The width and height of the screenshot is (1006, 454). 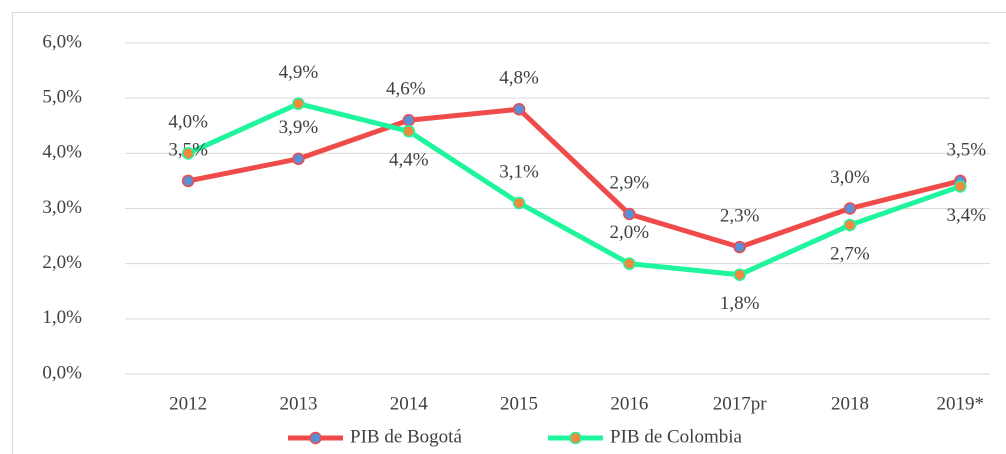 I want to click on data-label: 4,6%, so click(x=406, y=89).